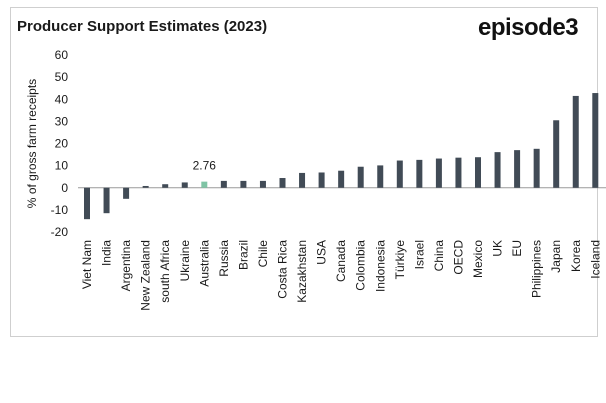 Image resolution: width=606 pixels, height=403 pixels. What do you see at coordinates (458, 257) in the screenshot?
I see `x-tick-label: OECD` at bounding box center [458, 257].